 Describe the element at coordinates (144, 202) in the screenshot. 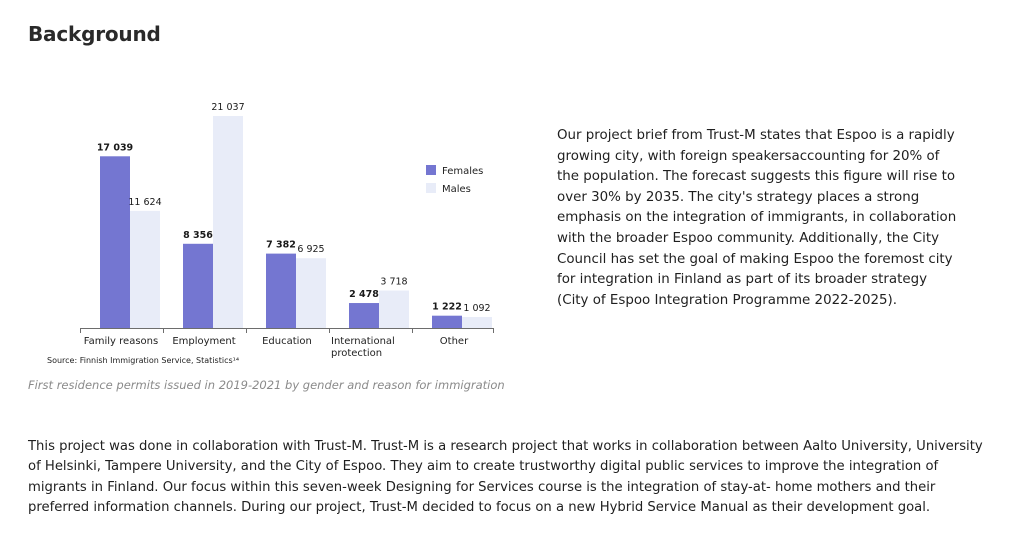

I see `data-label-males-0: 11 624` at that location.